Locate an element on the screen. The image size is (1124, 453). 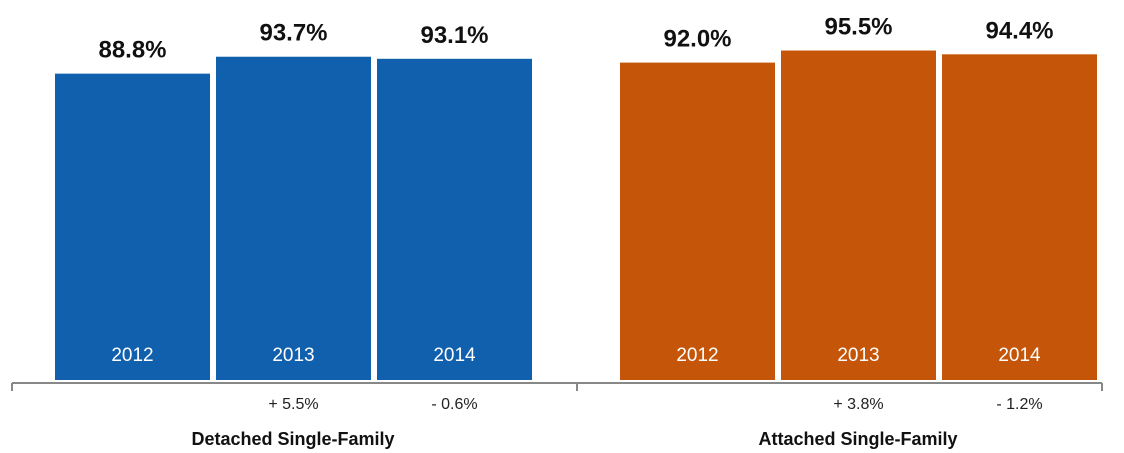
detached-single-family-value-label-2014: 93.1% is located at coordinates (454, 35).